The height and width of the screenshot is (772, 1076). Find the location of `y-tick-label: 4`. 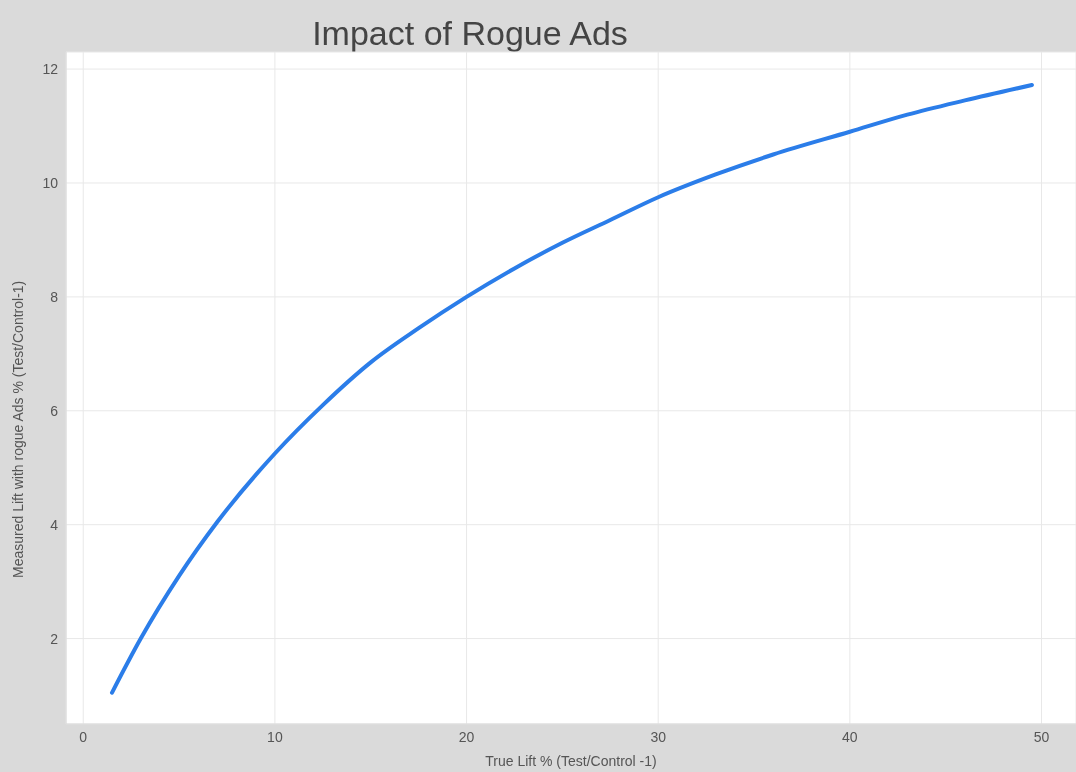

y-tick-label: 4 is located at coordinates (54, 524).